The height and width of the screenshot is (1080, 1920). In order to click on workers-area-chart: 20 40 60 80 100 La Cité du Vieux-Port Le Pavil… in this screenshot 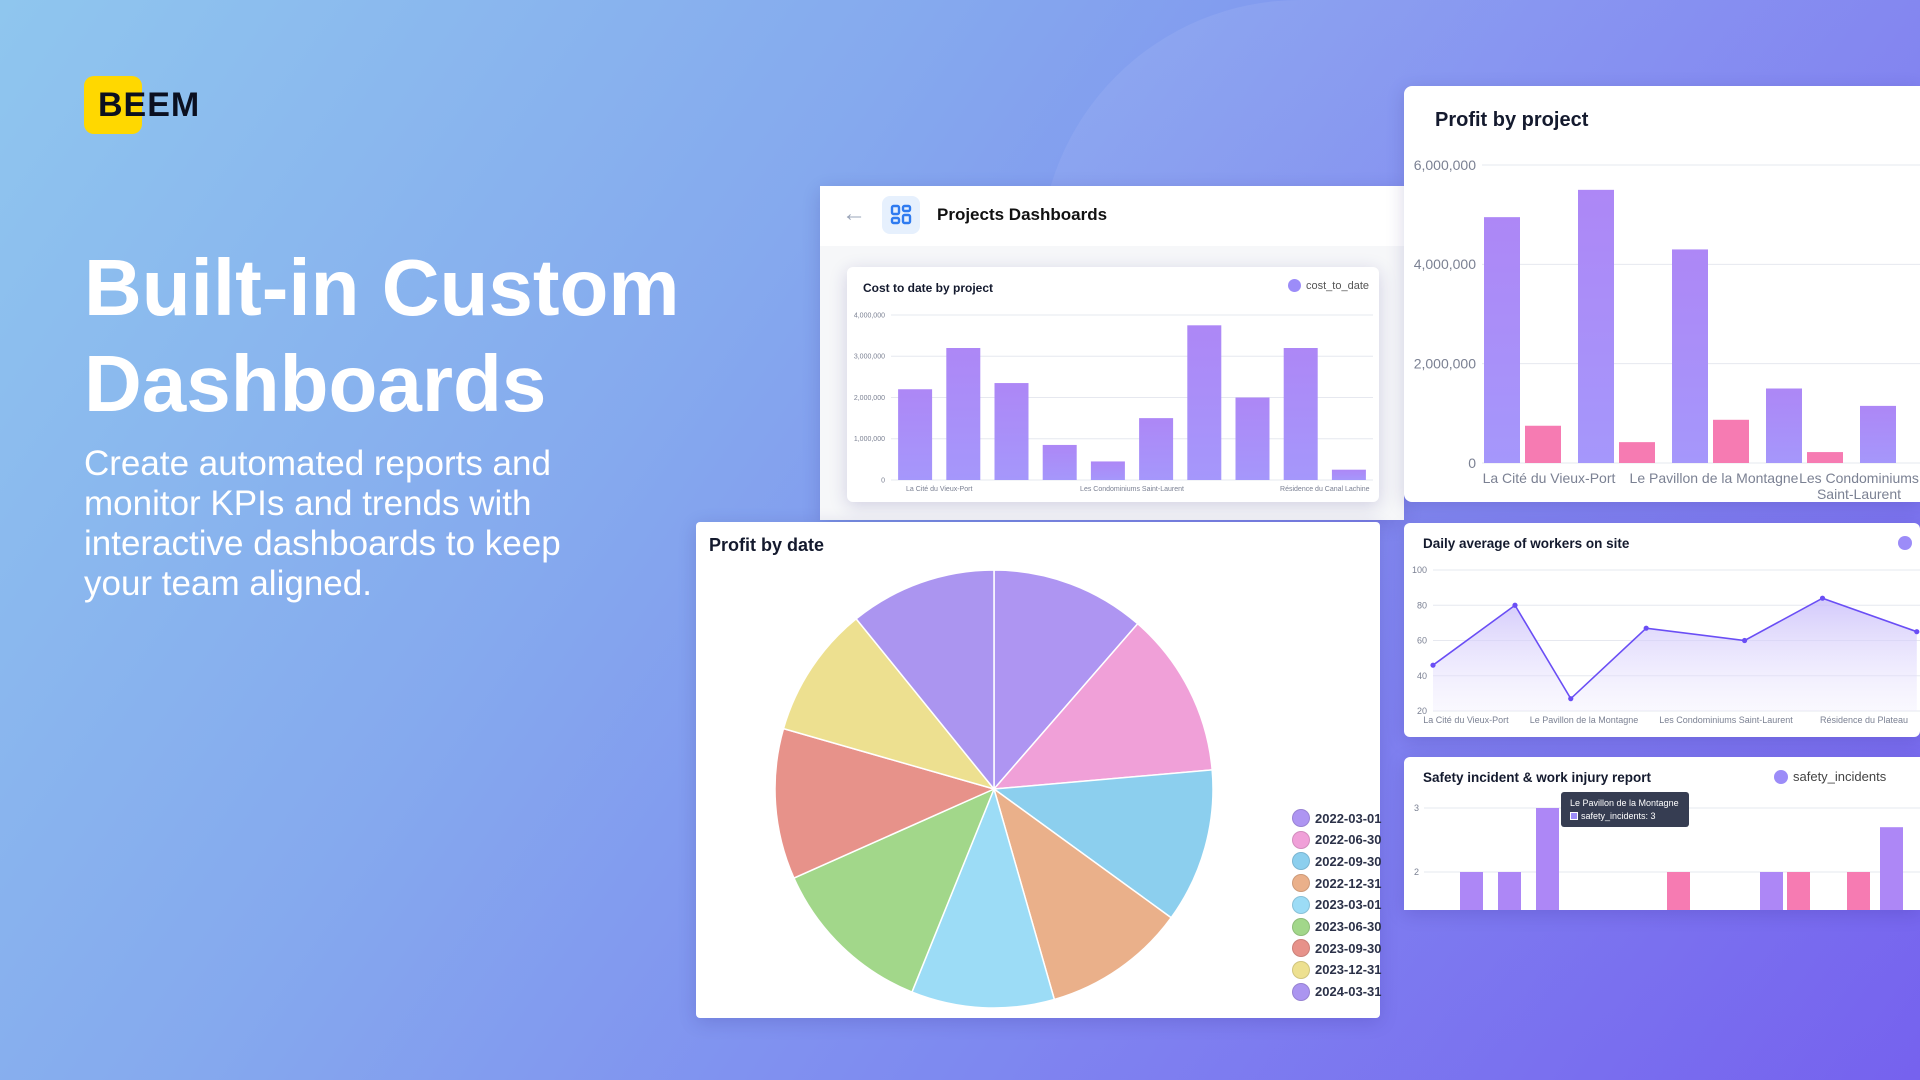, I will do `click(1666, 645)`.